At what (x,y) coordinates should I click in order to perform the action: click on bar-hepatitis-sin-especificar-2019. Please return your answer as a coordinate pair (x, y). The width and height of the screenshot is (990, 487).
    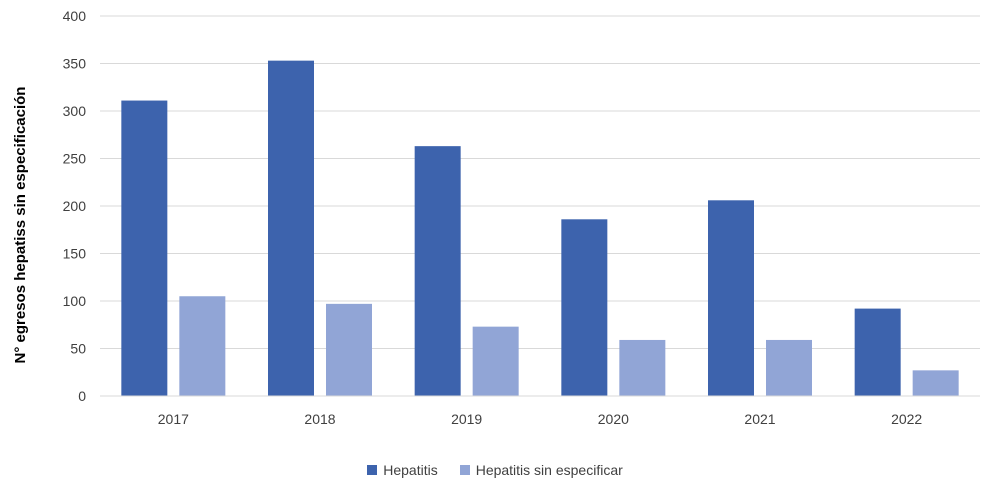
    Looking at the image, I should click on (495, 361).